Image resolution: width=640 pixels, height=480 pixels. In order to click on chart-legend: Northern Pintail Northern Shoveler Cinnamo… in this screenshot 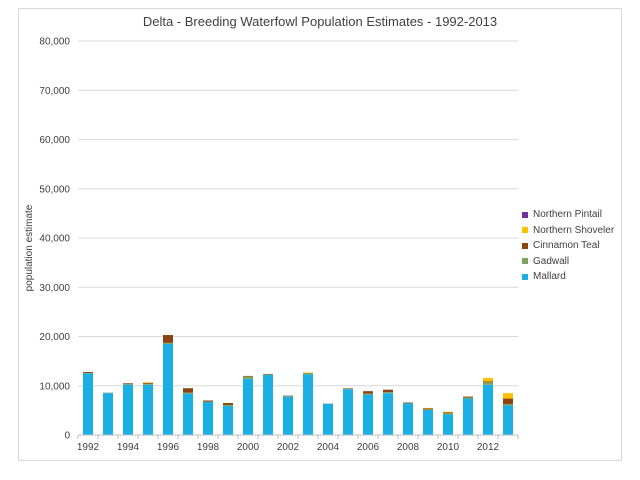, I will do `click(568, 246)`.